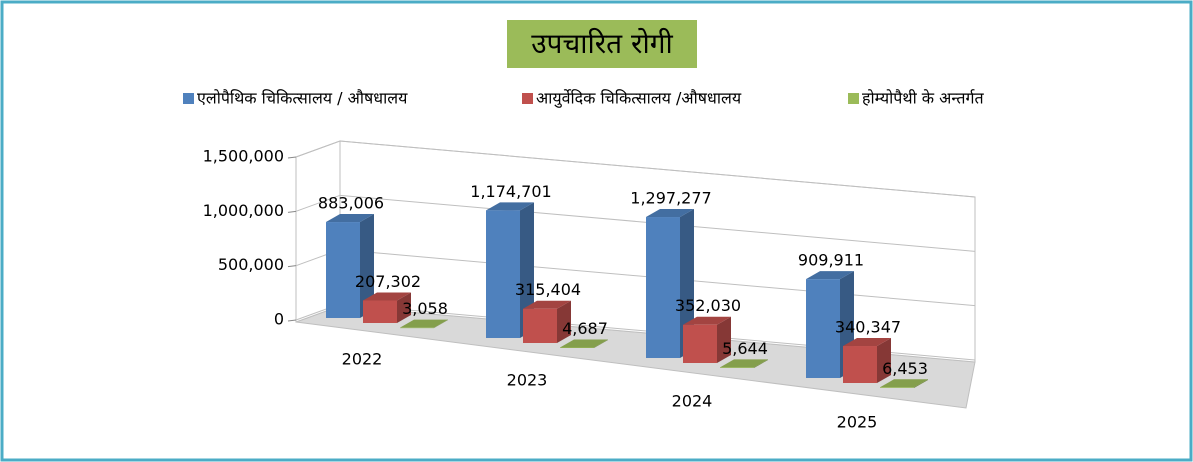 The width and height of the screenshot is (1193, 462). I want to click on data-label: 909,911, so click(831, 260).